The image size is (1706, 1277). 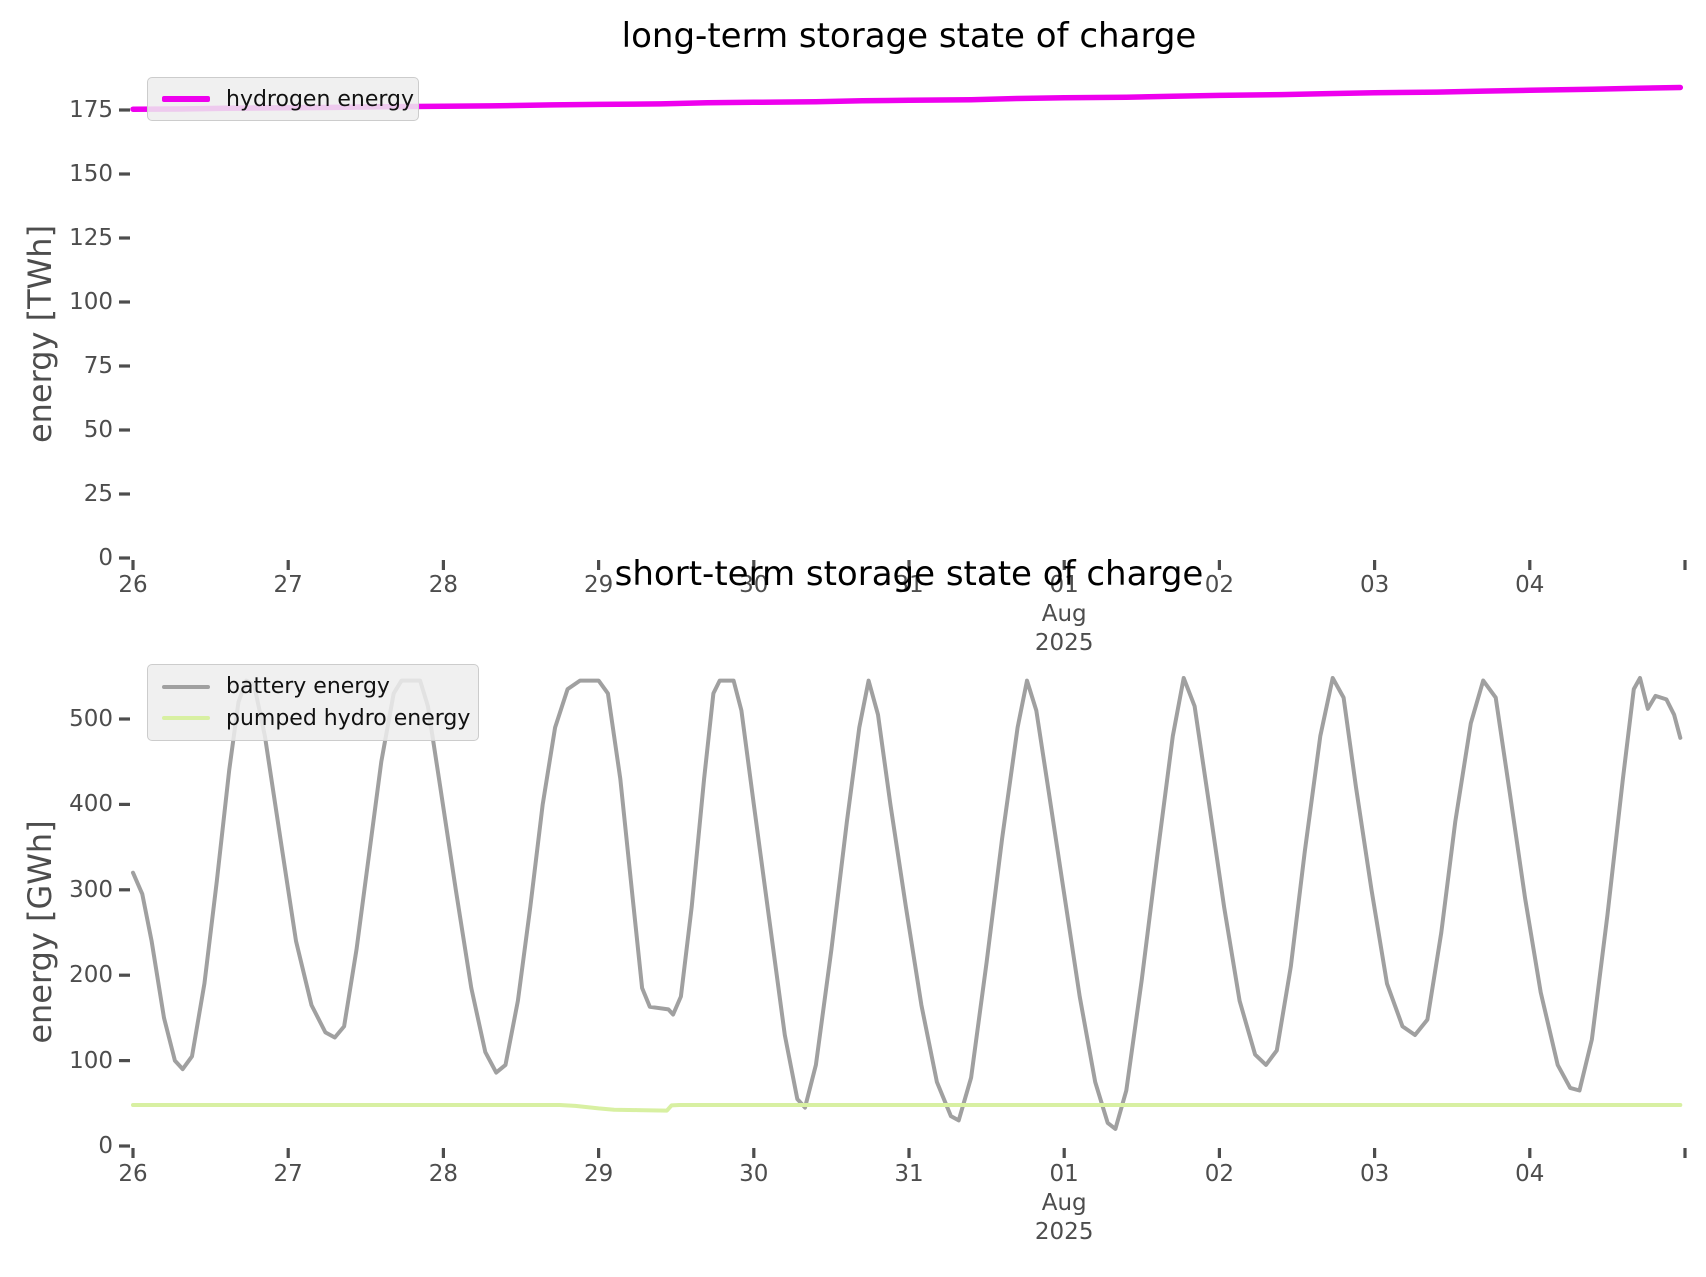 I want to click on legend-row: battery energy, so click(x=314, y=687).